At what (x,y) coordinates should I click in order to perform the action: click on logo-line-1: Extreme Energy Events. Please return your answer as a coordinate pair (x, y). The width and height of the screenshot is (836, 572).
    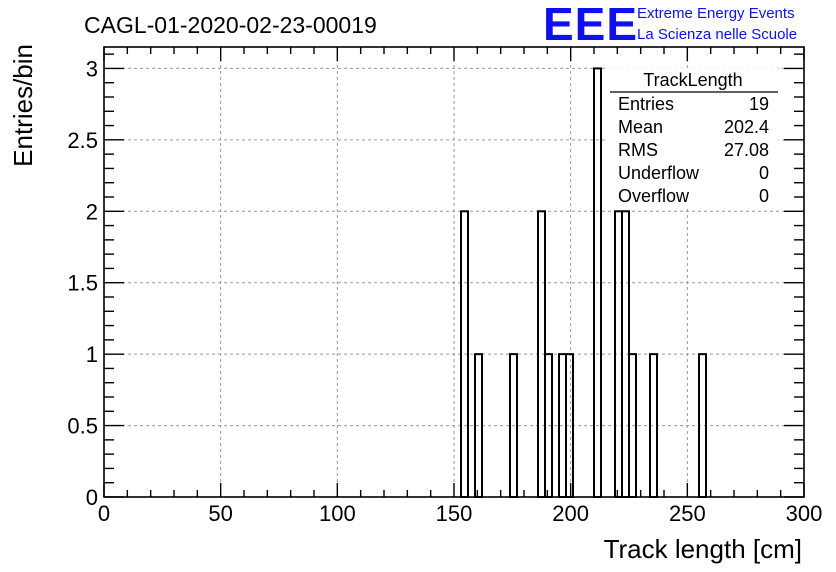
    Looking at the image, I should click on (716, 13).